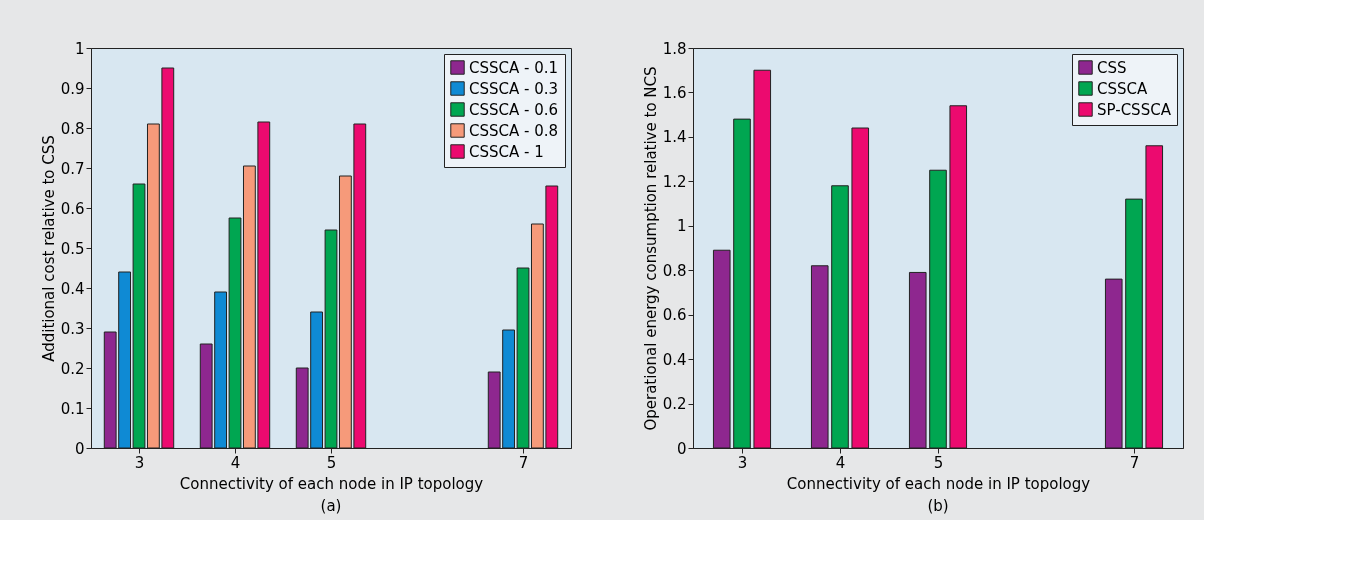  I want to click on legend-label: CSSCA - 0.8, so click(514, 130).